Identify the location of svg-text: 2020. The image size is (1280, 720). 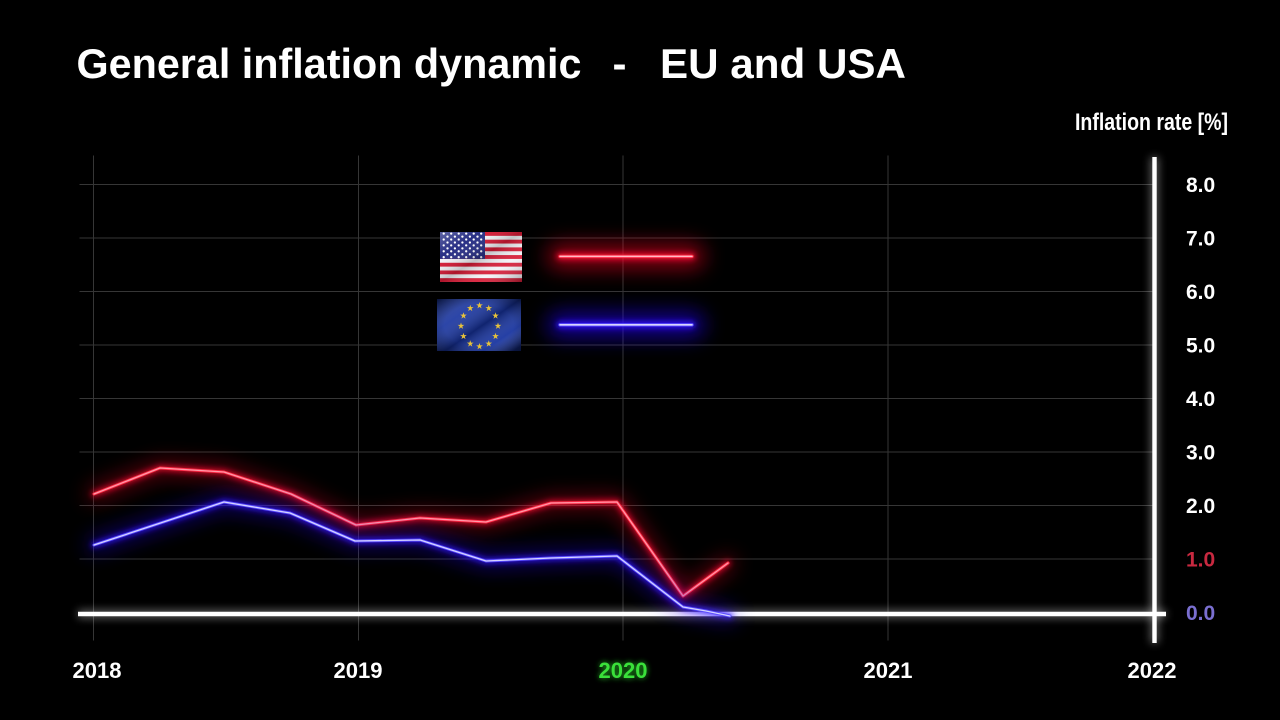
(623, 670).